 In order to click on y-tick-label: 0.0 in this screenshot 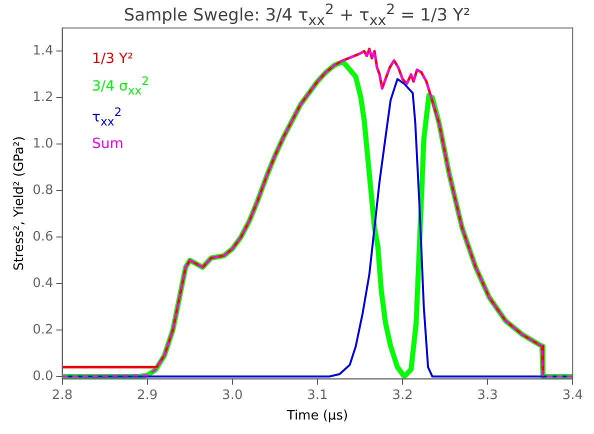, I will do `click(43, 376)`.